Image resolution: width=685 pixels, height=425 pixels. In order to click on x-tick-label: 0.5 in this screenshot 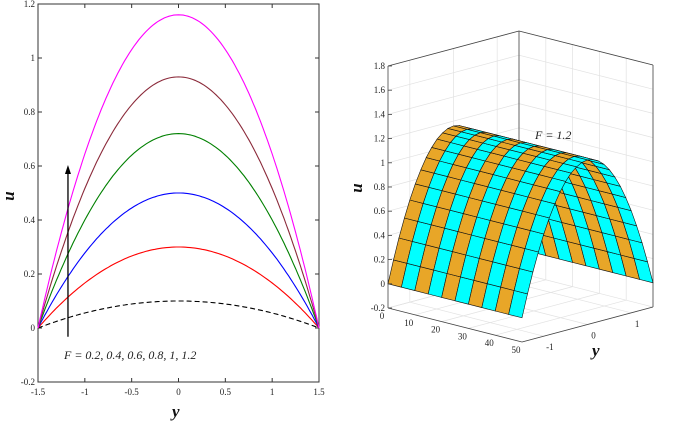, I will do `click(226, 392)`.